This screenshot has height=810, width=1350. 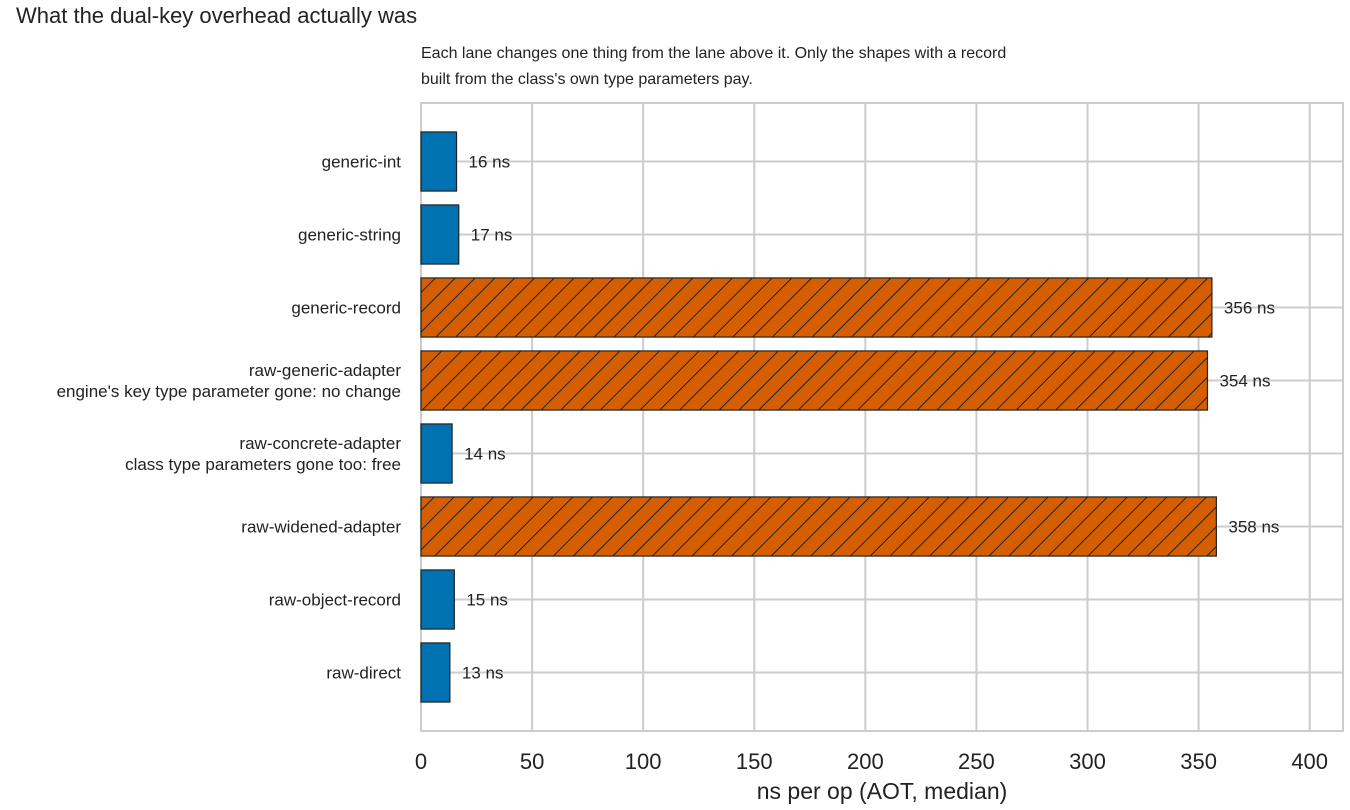 What do you see at coordinates (325, 370) in the screenshot?
I see `category-label: raw-generic-adapter` at bounding box center [325, 370].